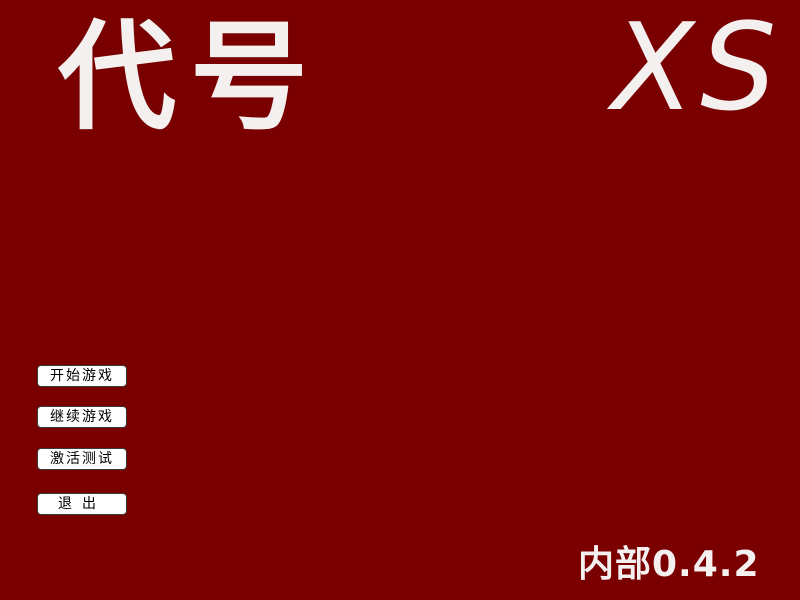  Describe the element at coordinates (82, 504) in the screenshot. I see `exit-button: 退出` at that location.